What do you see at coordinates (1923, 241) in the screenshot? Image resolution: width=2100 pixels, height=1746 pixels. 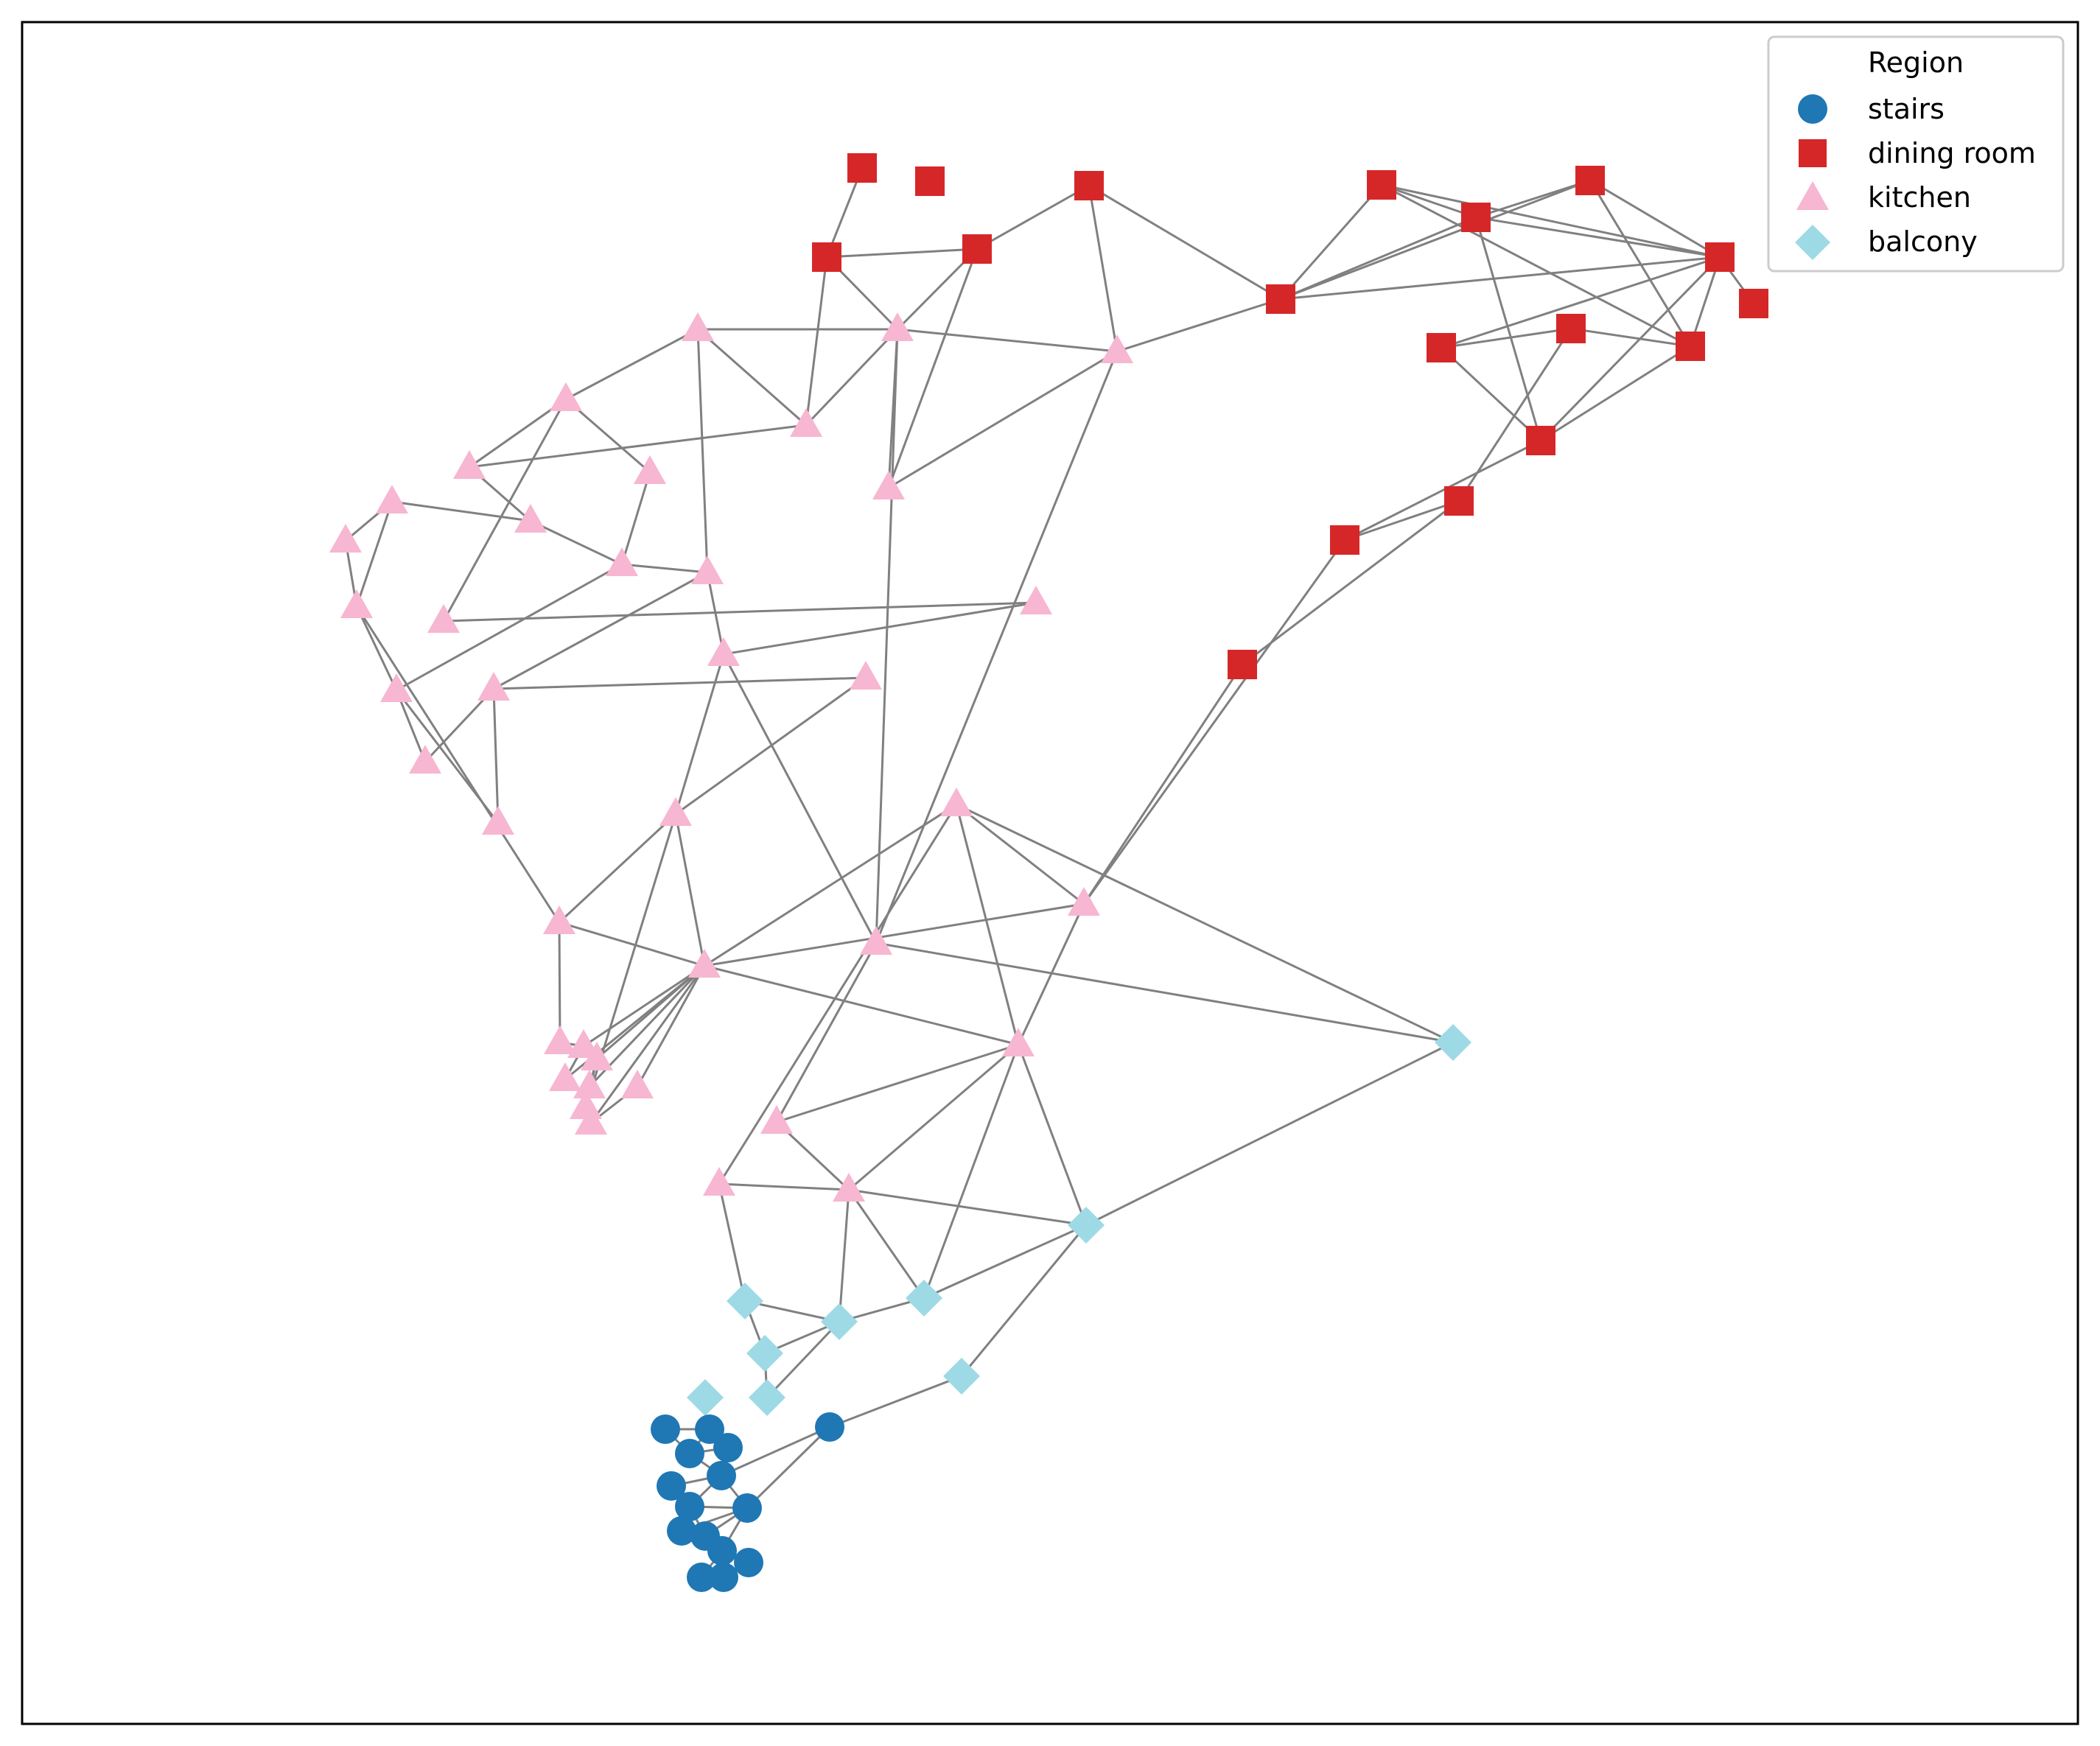 I see `legend-label-balcony: balcony` at bounding box center [1923, 241].